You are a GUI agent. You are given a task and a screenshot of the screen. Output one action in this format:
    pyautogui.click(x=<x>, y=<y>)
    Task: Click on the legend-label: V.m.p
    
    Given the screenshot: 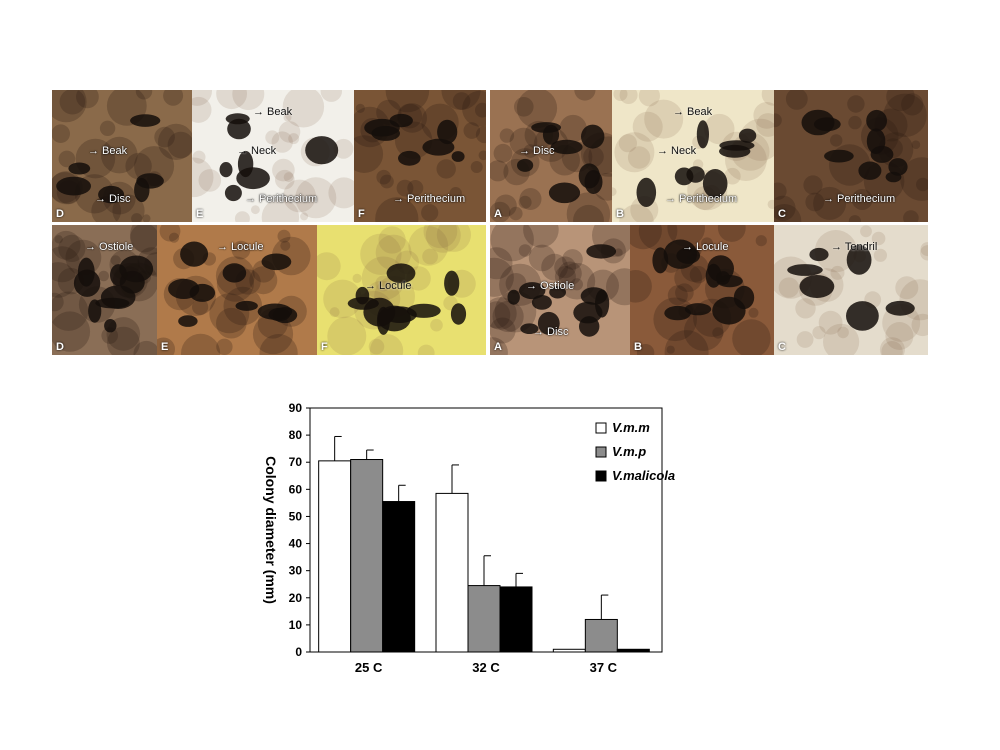 What is the action you would take?
    pyautogui.click(x=629, y=451)
    